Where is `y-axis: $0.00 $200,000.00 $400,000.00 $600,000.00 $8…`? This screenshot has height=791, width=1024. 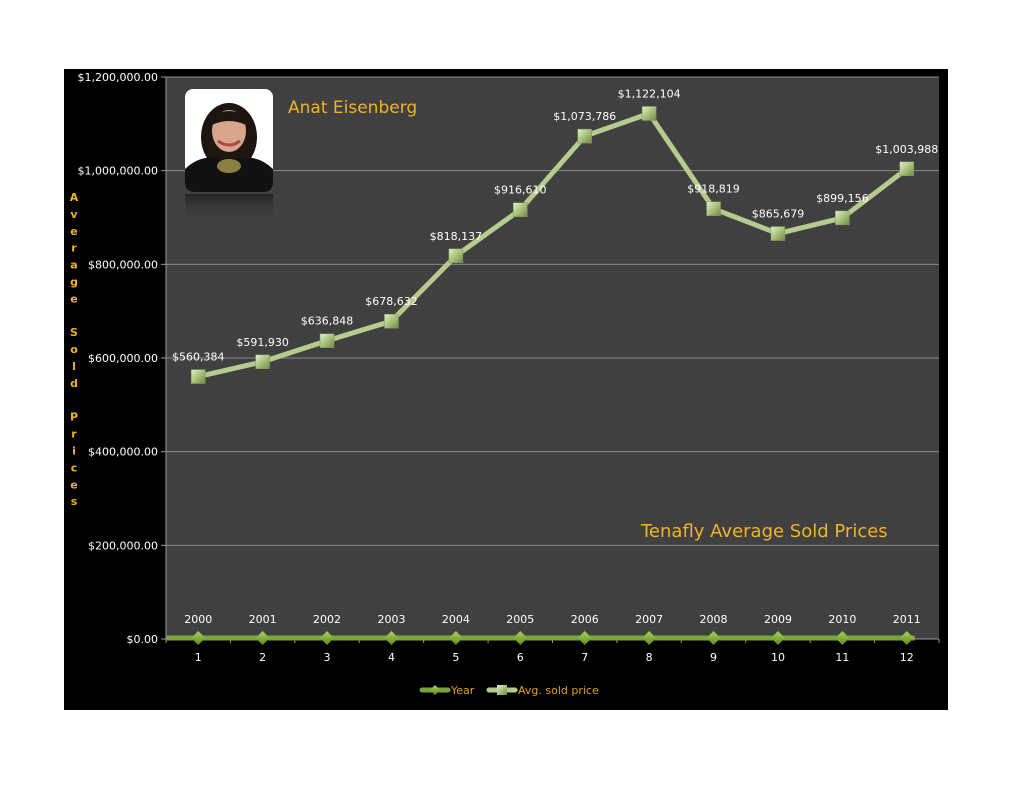
y-axis: $0.00 $200,000.00 $400,000.00 $600,000.00 $8… is located at coordinates (122, 358).